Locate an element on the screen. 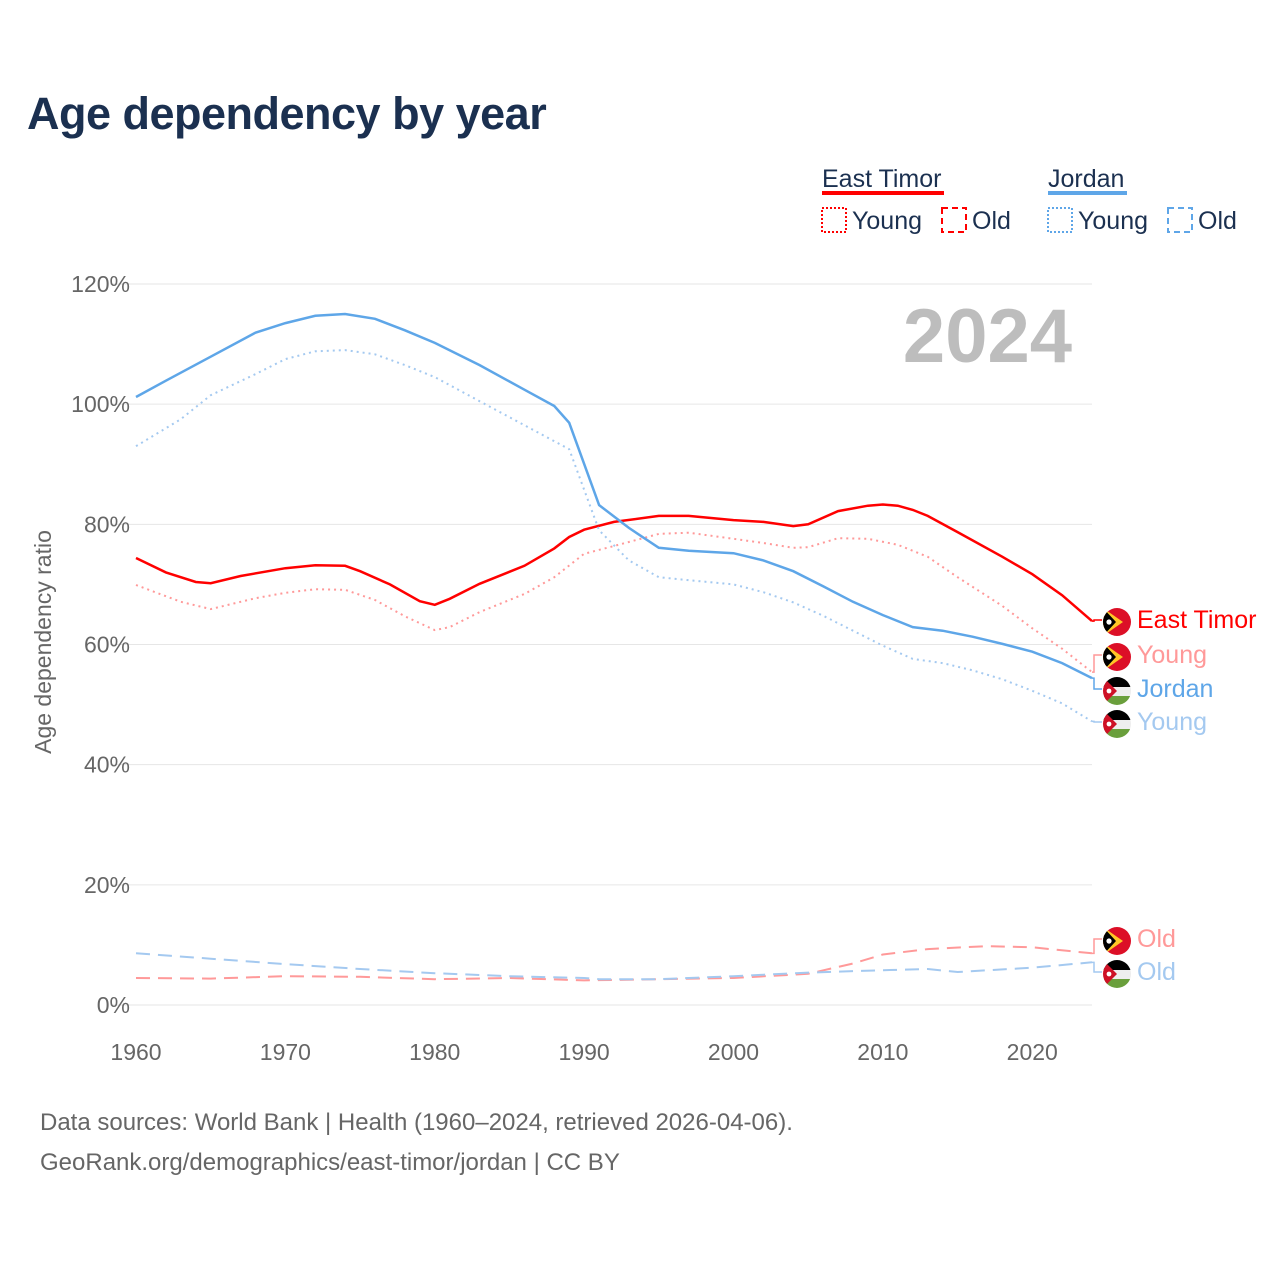  y-tick-label: 120% is located at coordinates (100, 284).